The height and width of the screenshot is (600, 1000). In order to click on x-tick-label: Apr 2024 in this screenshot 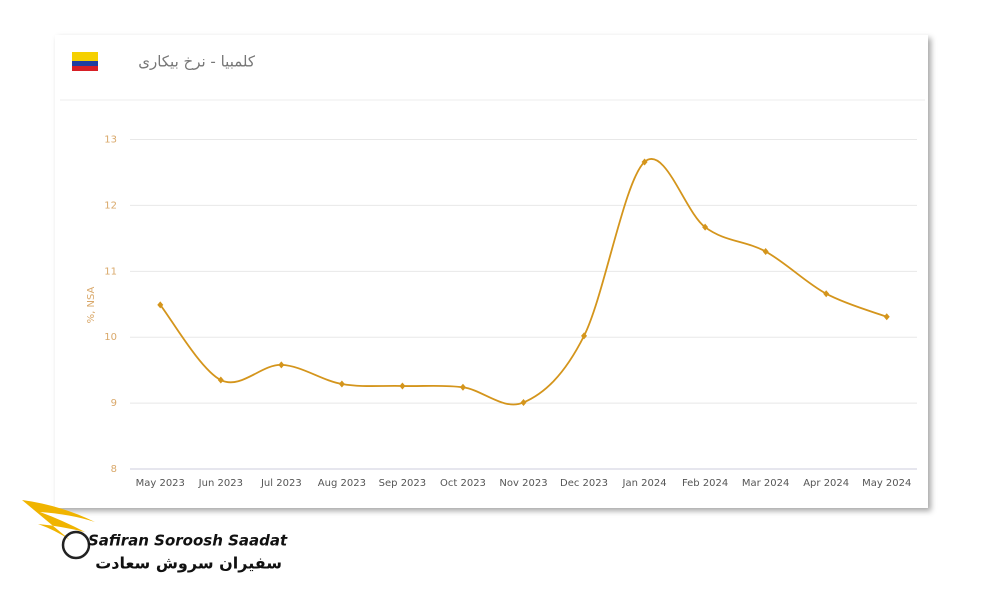, I will do `click(826, 483)`.